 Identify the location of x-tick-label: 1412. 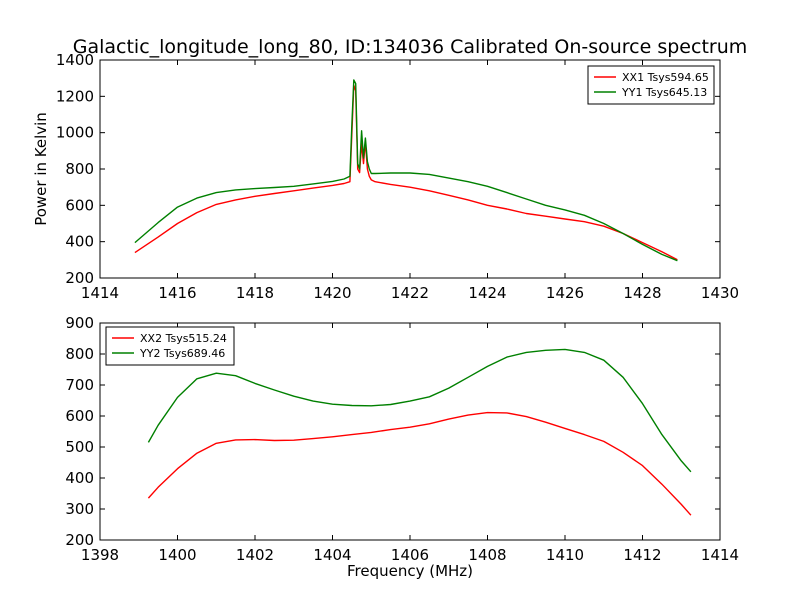
(642, 555).